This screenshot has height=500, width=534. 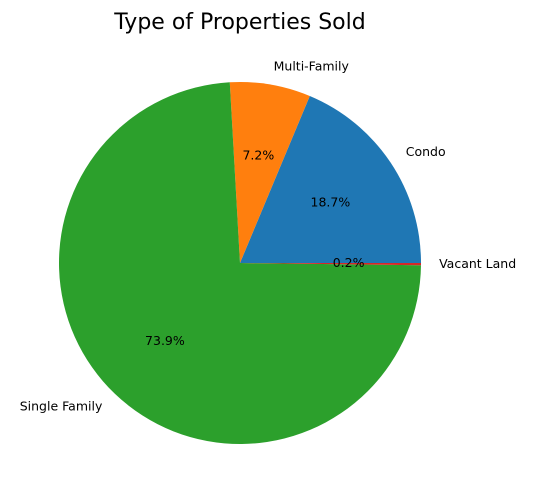 I want to click on slice-vacant-land, so click(x=330, y=264).